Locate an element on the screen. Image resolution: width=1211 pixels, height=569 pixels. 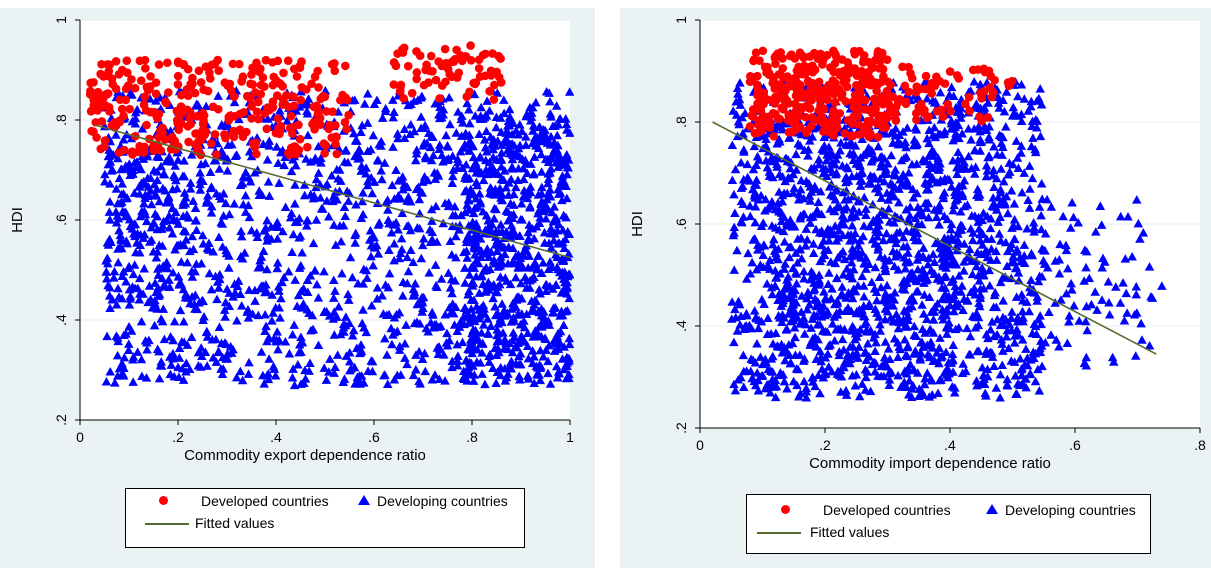
x-tick-label: 0 is located at coordinates (80, 437).